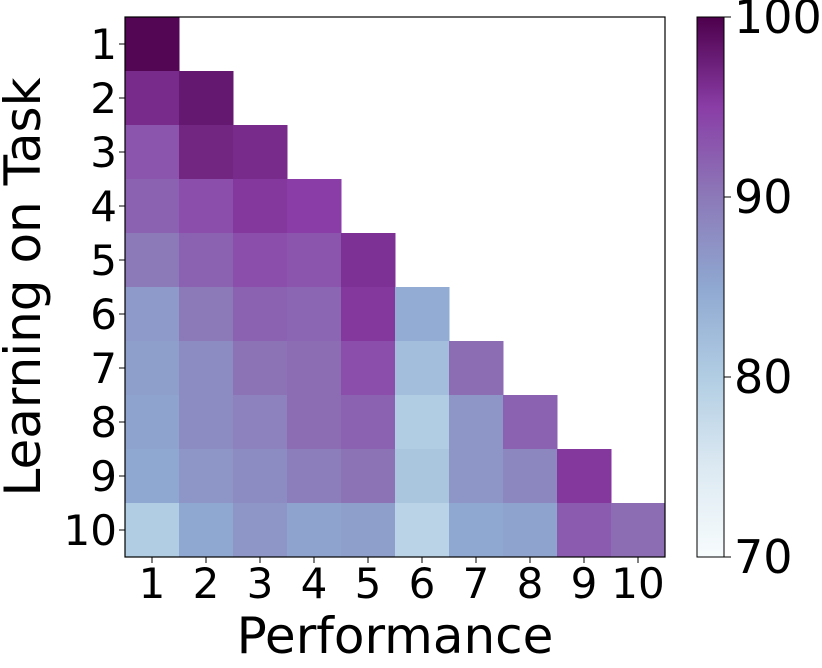 Image resolution: width=822 pixels, height=668 pixels. What do you see at coordinates (368, 583) in the screenshot?
I see `x-tick-label: 5` at bounding box center [368, 583].